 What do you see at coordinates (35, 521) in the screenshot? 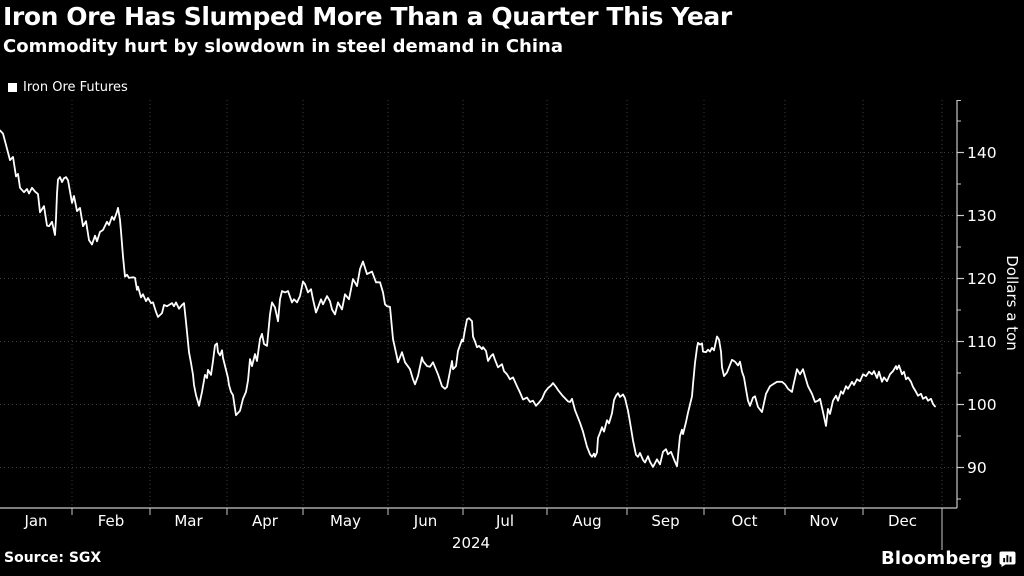
I see `month-label: Jan` at bounding box center [35, 521].